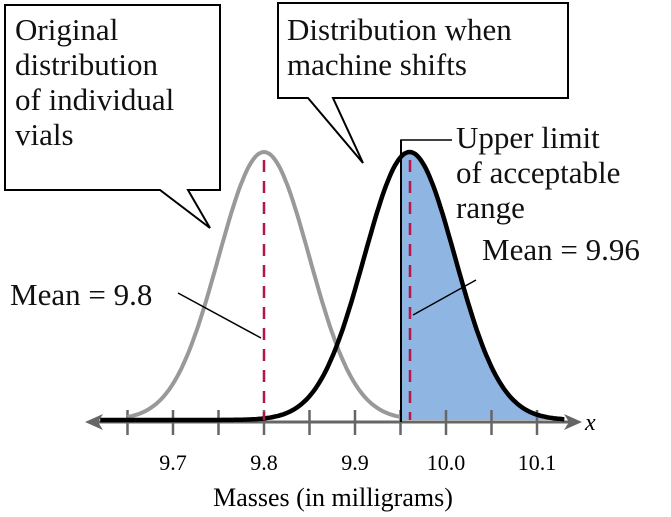 This screenshot has width=671, height=517. I want to click on tick-label: 9.8, so click(264, 462).